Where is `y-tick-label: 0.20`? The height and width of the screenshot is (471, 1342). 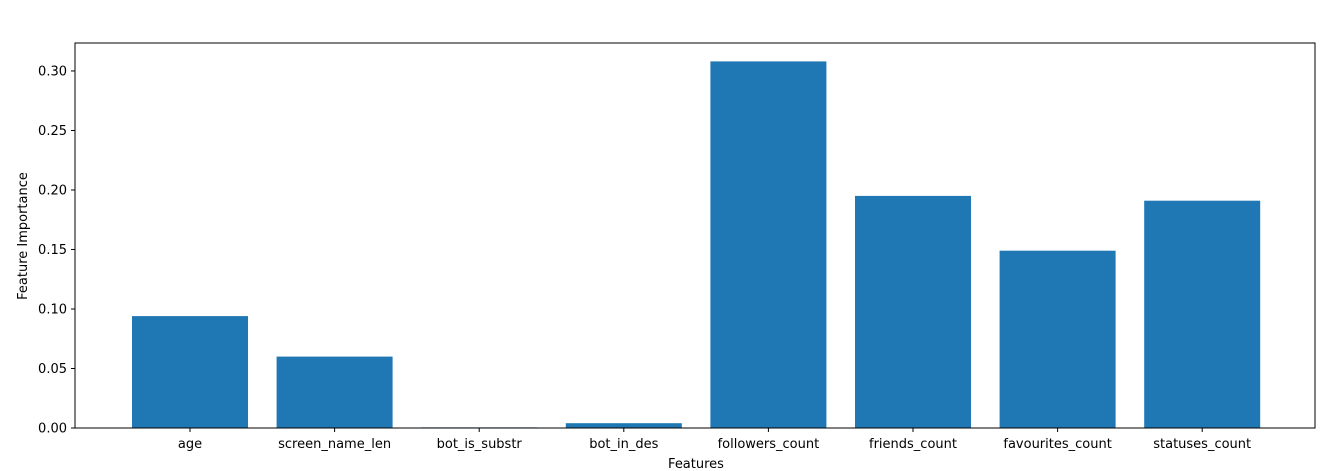
y-tick-label: 0.20 is located at coordinates (52, 190).